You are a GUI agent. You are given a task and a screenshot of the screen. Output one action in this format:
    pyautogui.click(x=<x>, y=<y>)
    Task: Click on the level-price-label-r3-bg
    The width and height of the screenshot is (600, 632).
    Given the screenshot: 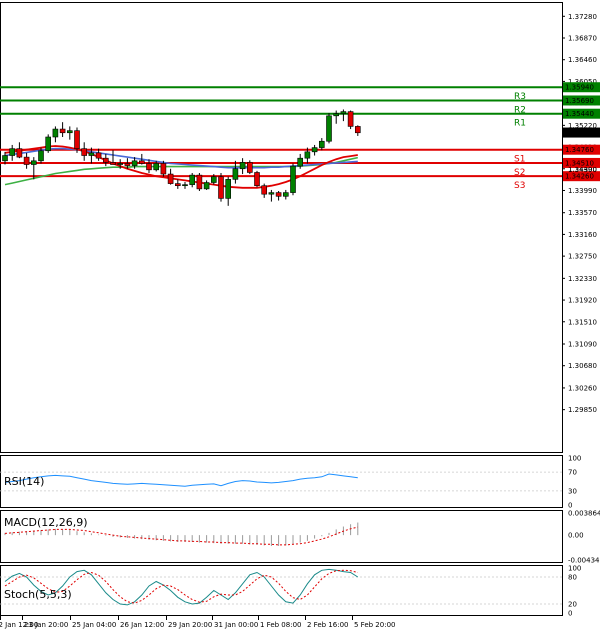 What is the action you would take?
    pyautogui.click(x=581, y=87)
    